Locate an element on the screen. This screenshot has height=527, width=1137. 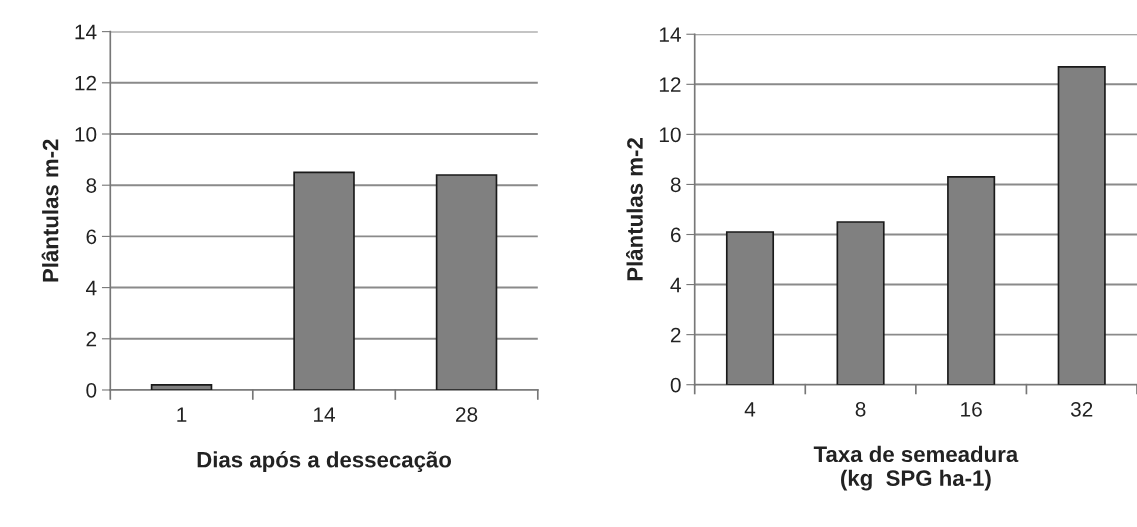
x-tick-label: 14 is located at coordinates (325, 414).